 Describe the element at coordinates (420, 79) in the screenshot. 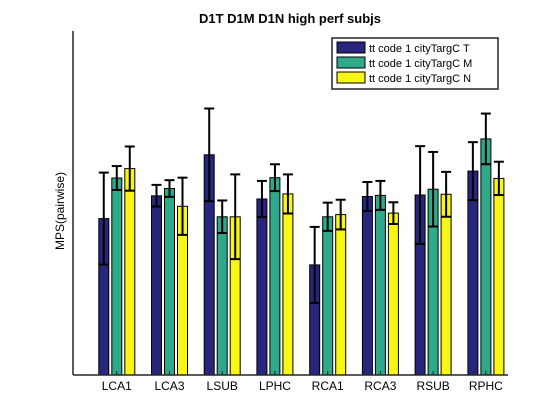

I see `legend-label: tt code 1 cityTargC N` at that location.